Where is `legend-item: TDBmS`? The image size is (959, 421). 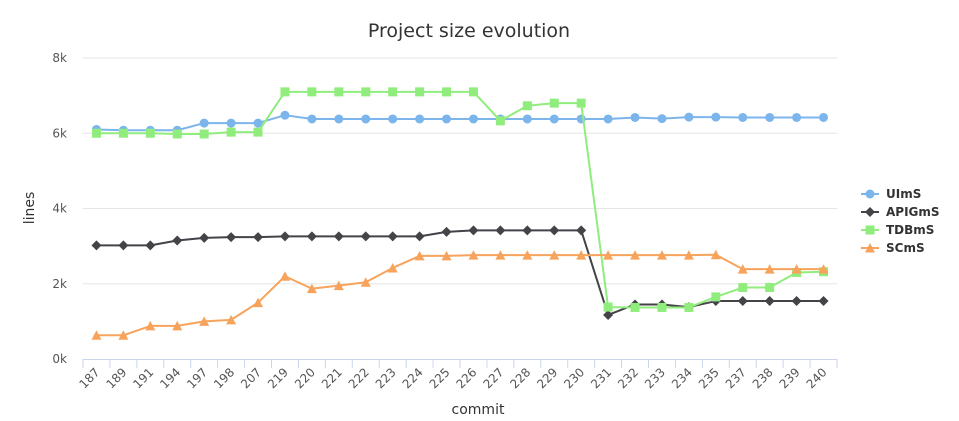
legend-item: TDBmS is located at coordinates (897, 230).